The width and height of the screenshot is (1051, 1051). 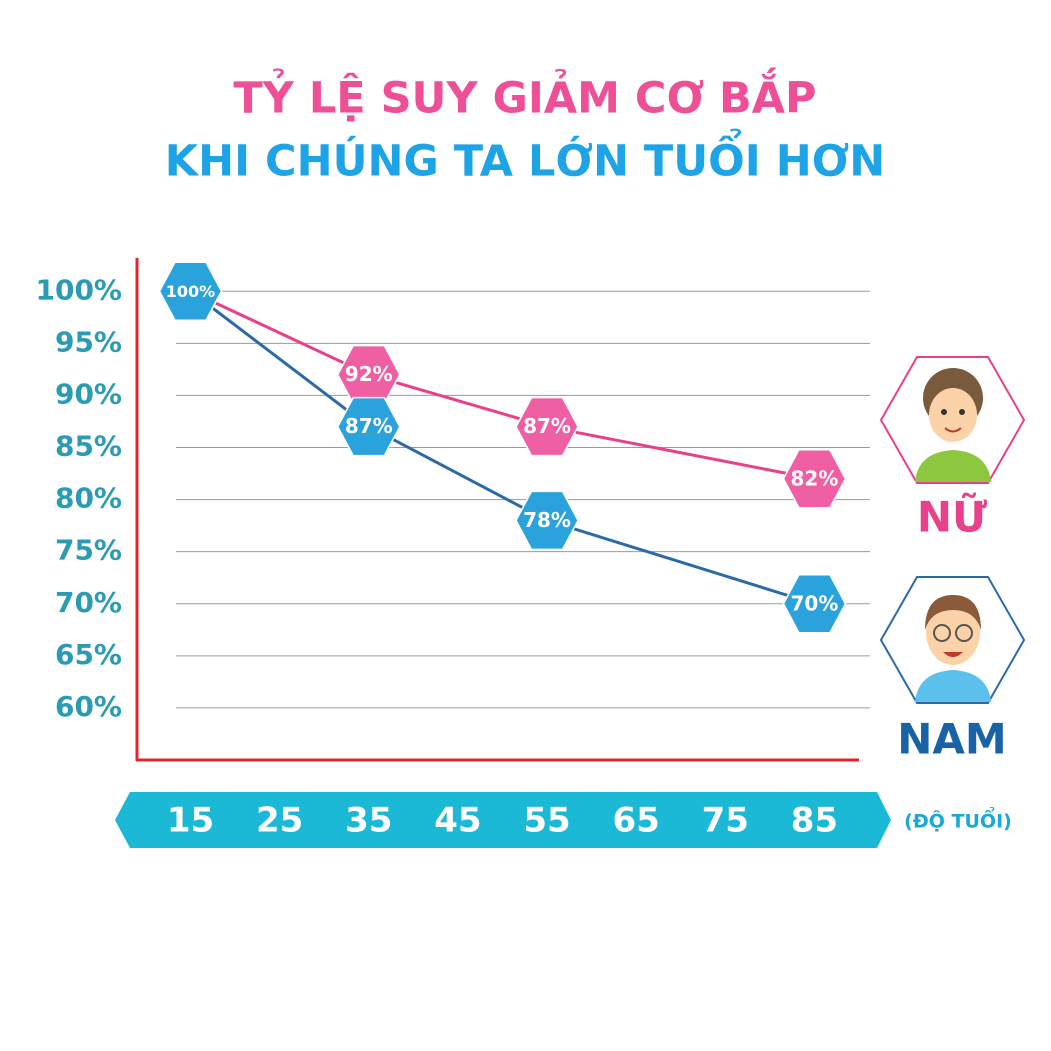 I want to click on x-tick-label: 15, so click(x=190, y=821).